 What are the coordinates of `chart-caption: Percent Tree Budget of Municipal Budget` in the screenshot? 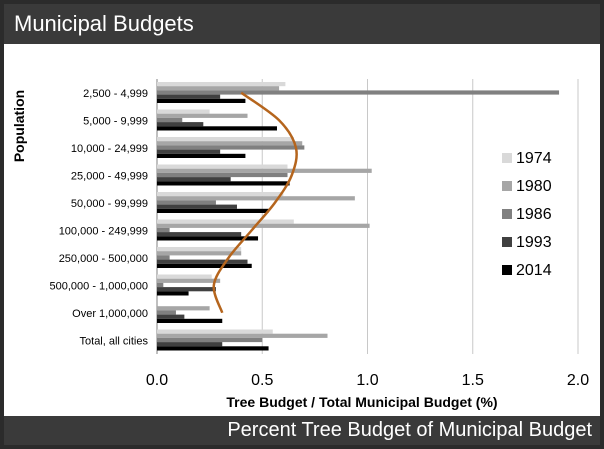 It's located at (302, 430).